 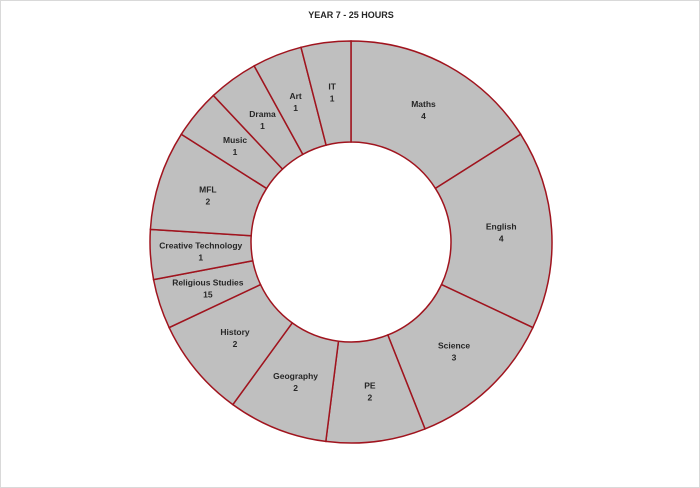 What do you see at coordinates (501, 227) in the screenshot?
I see `slice-label: English` at bounding box center [501, 227].